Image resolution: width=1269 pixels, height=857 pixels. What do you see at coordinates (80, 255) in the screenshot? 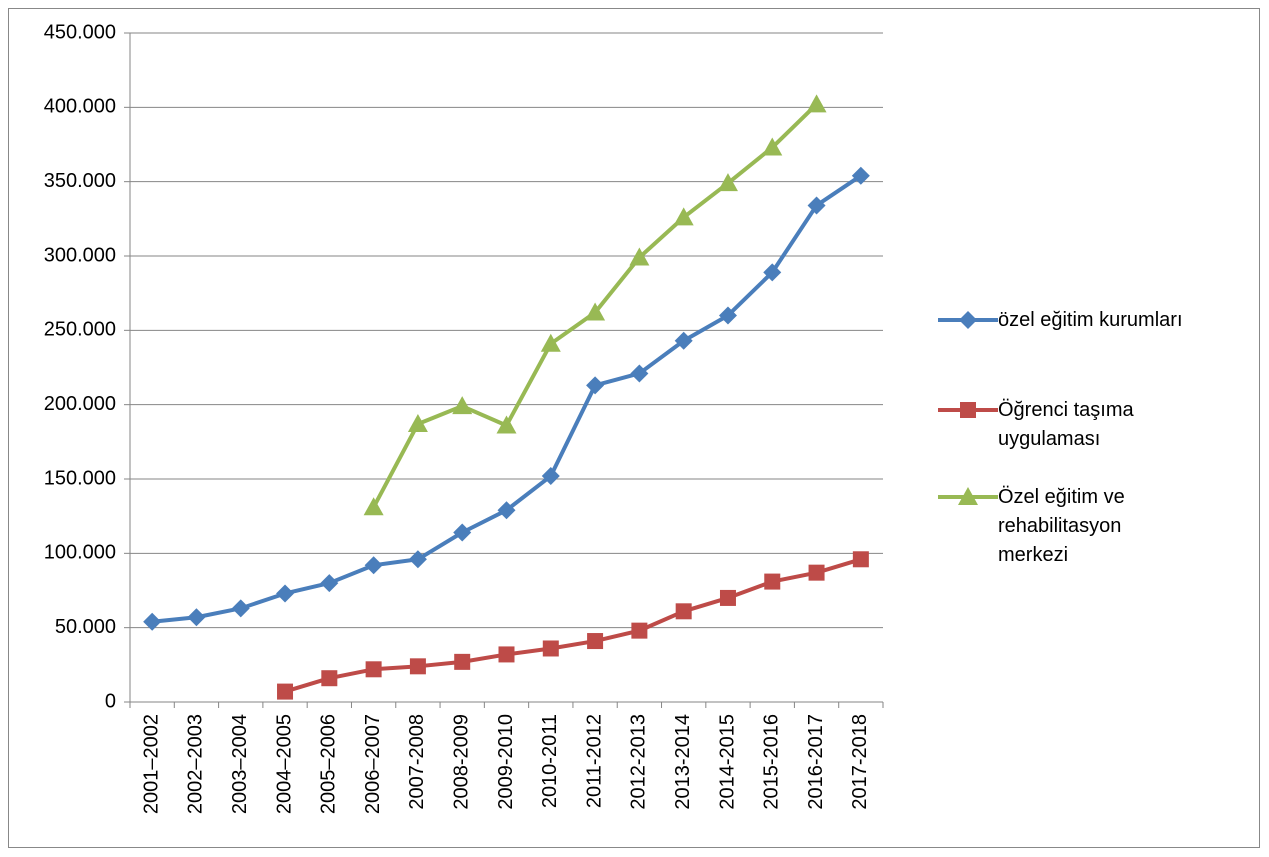
I see `y-tick-label: 300.000` at bounding box center [80, 255].